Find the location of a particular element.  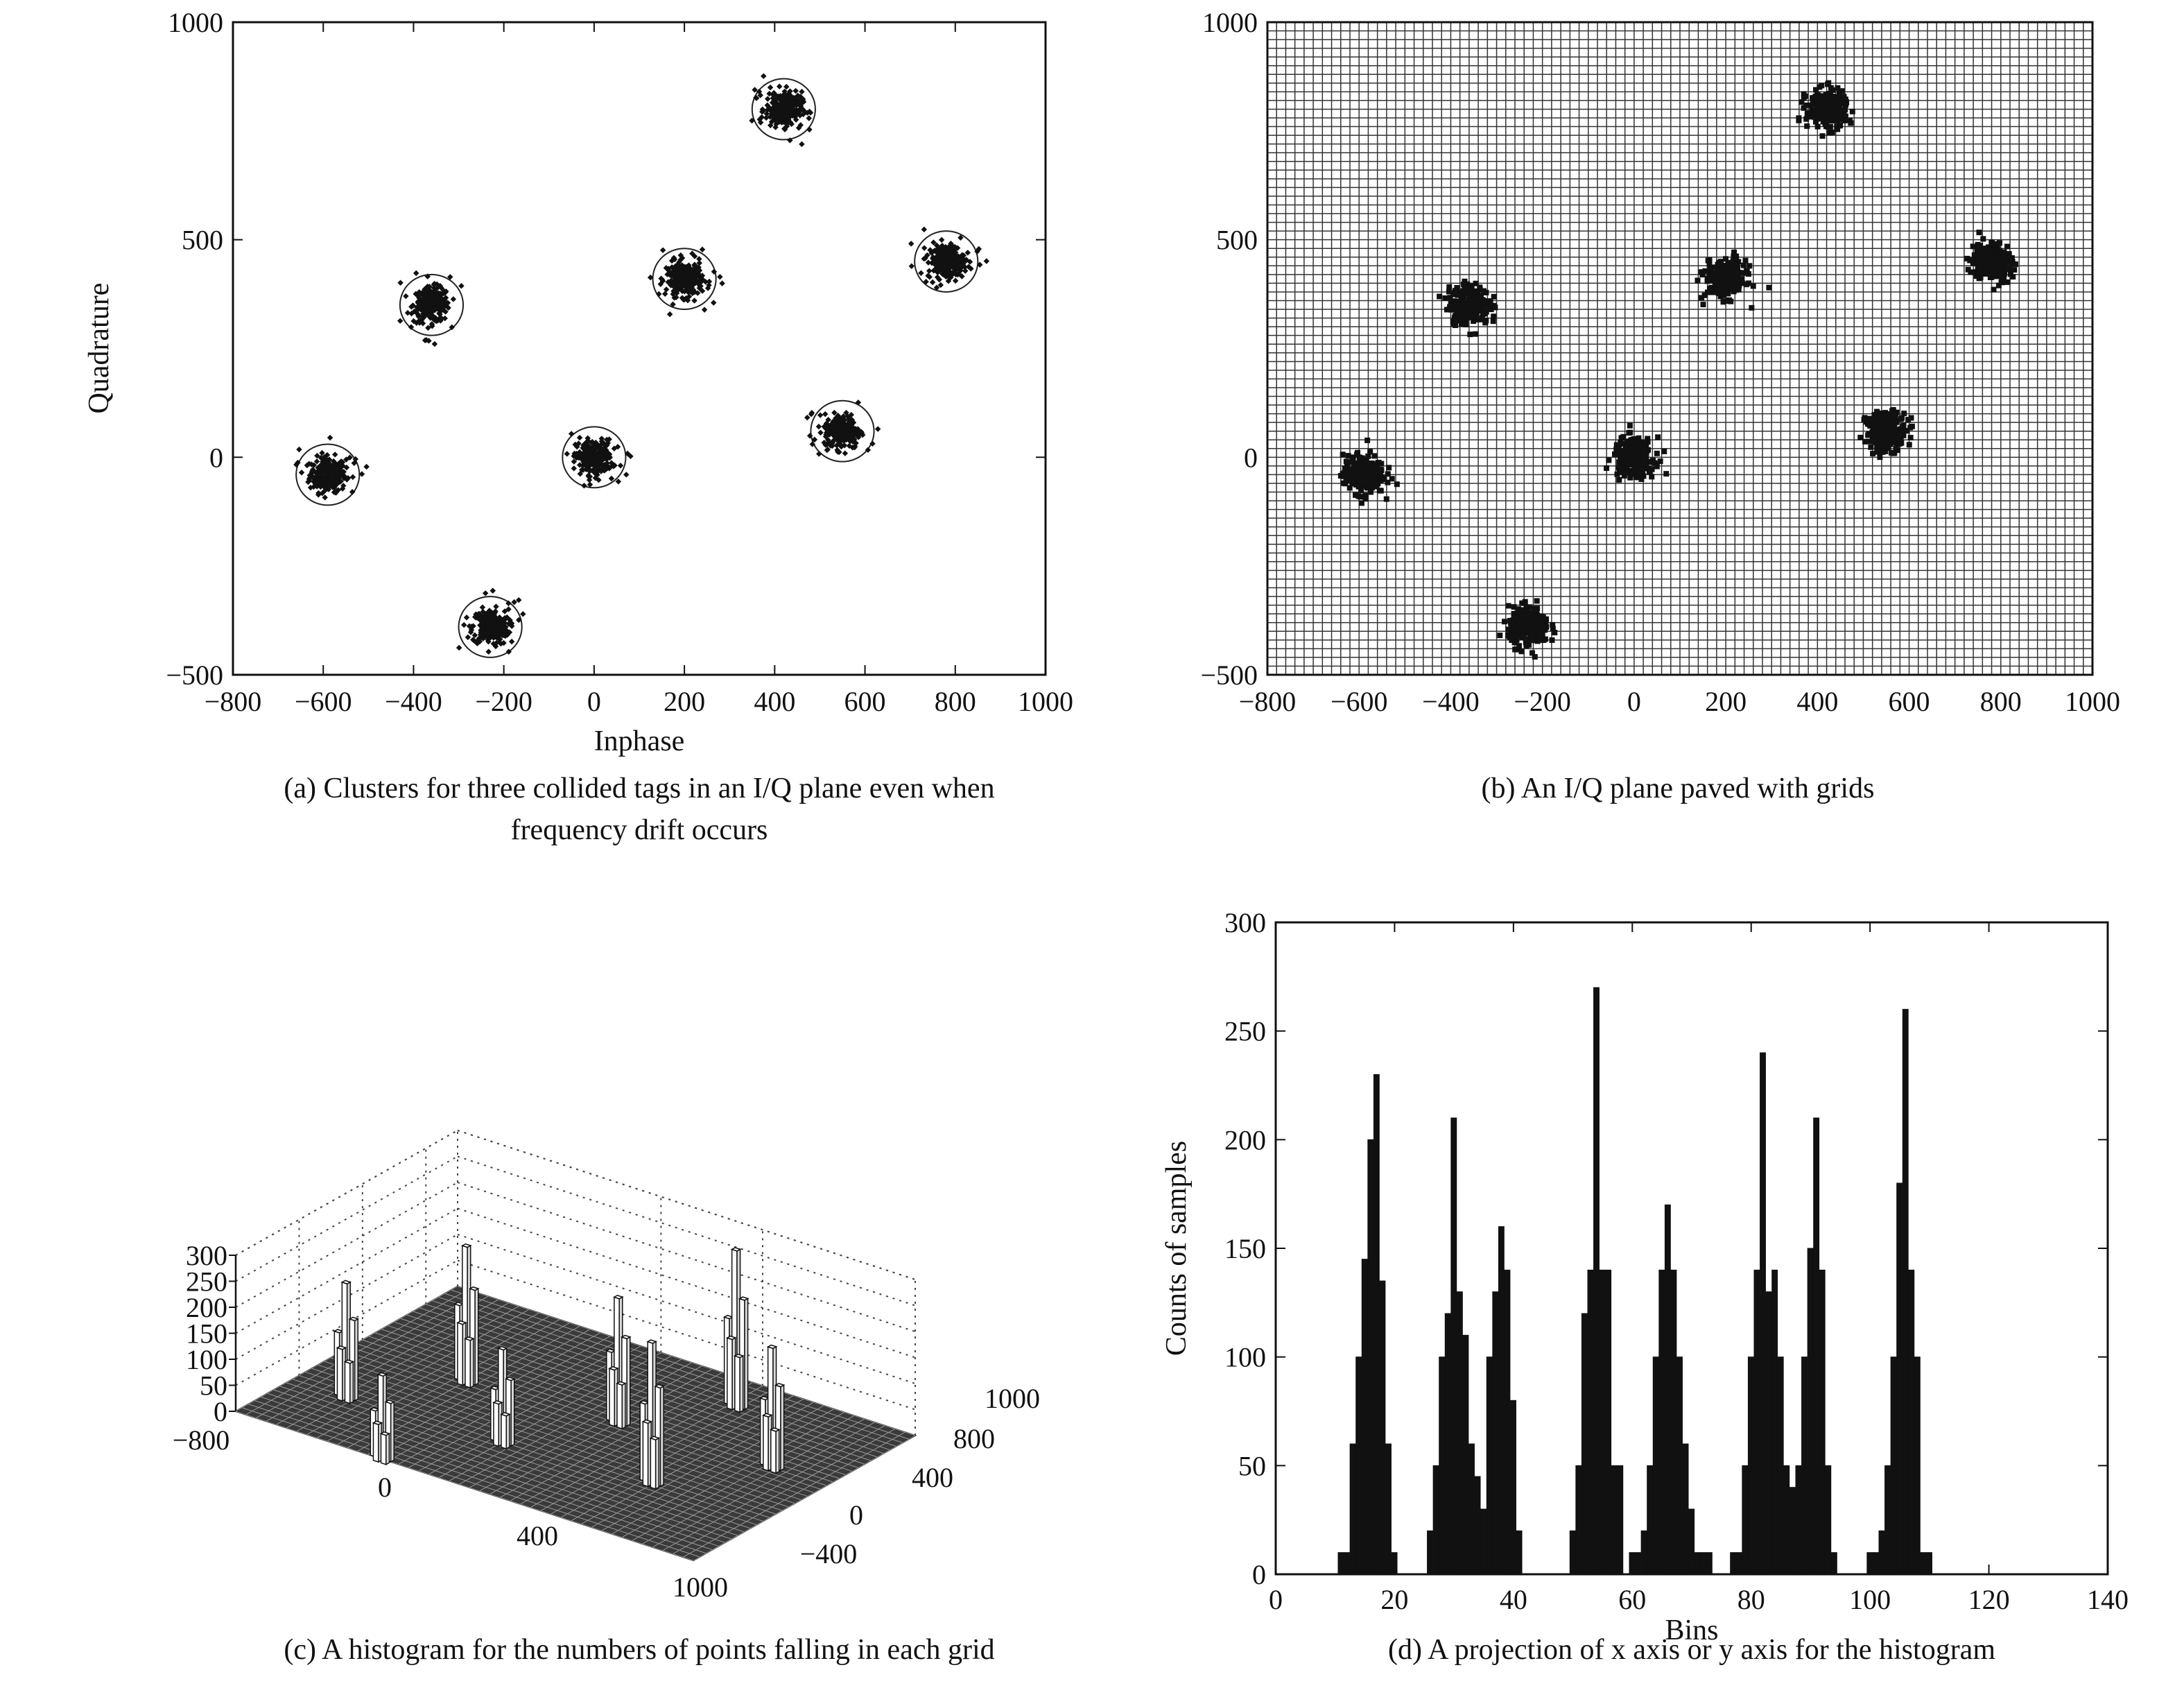

panel-d-ytick-label: 250 is located at coordinates (1245, 1031).